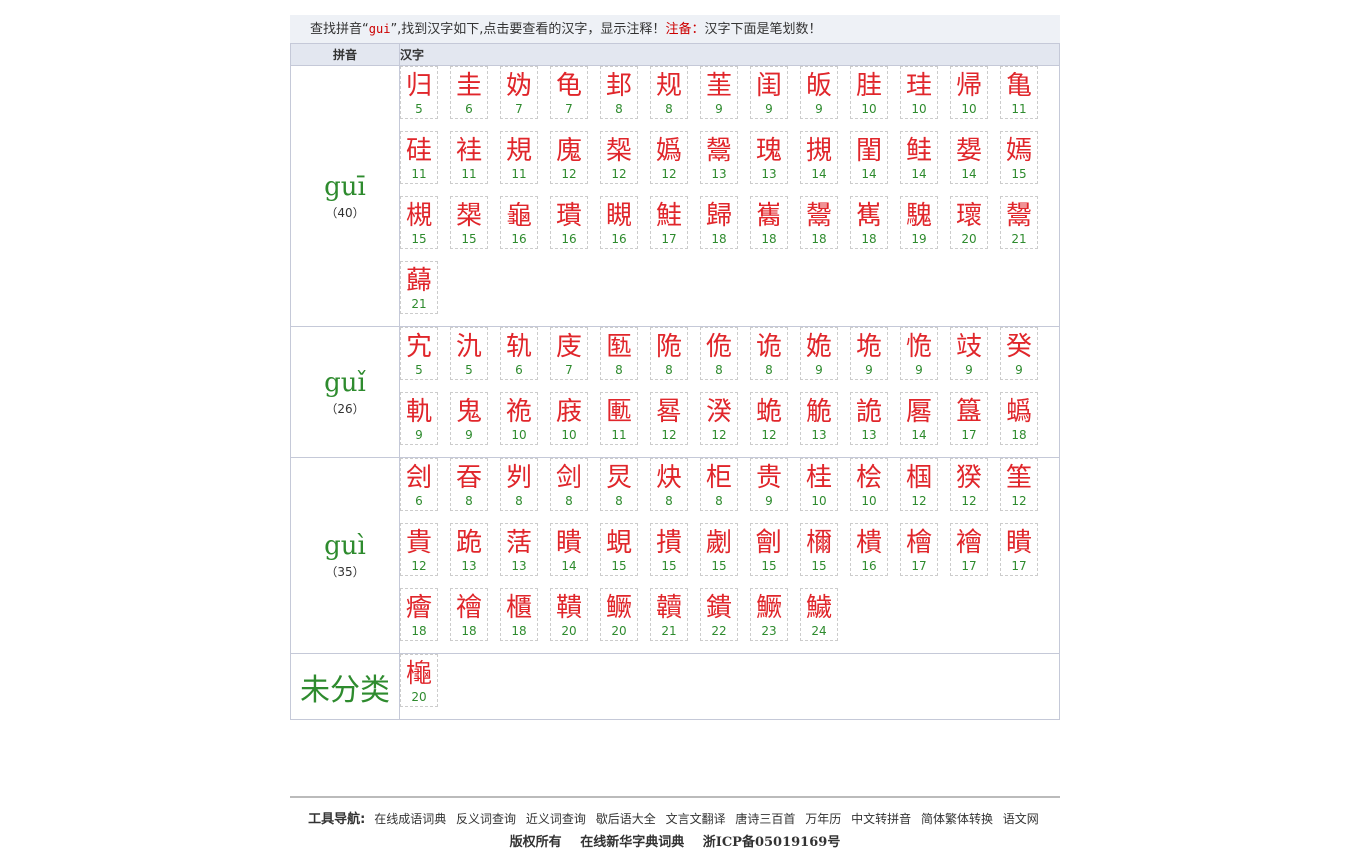  Describe the element at coordinates (619, 549) in the screenshot. I see `hanzi-link: 蜆 15` at that location.